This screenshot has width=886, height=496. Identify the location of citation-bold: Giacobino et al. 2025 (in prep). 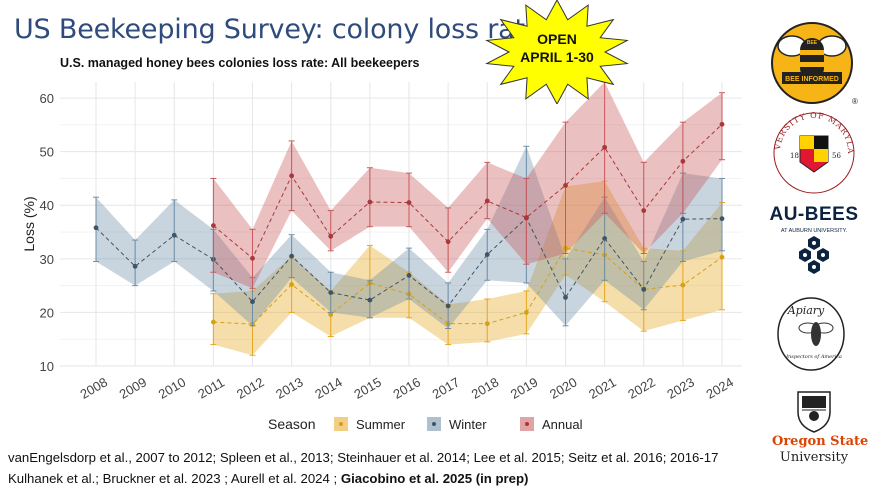
(434, 478).